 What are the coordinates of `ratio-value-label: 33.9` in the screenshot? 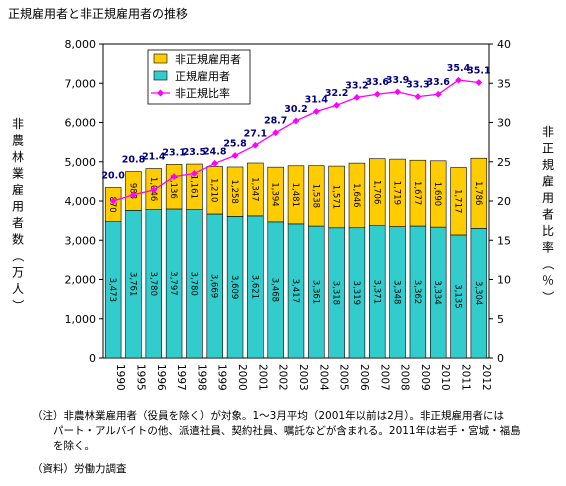 It's located at (397, 80).